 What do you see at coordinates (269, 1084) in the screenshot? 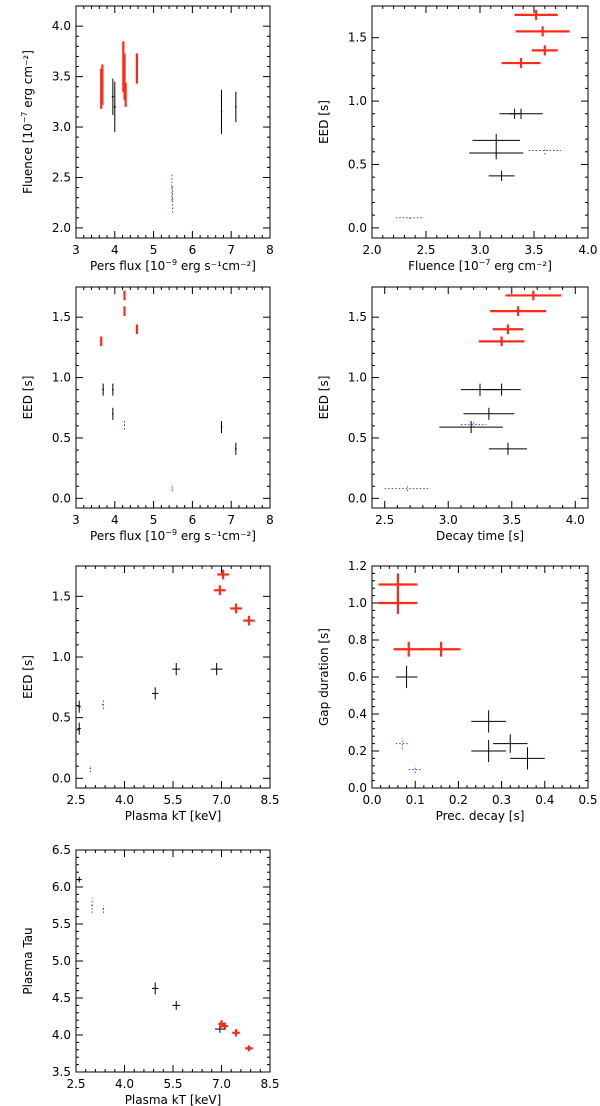
I see `x-tick-label: 8.5` at bounding box center [269, 1084].